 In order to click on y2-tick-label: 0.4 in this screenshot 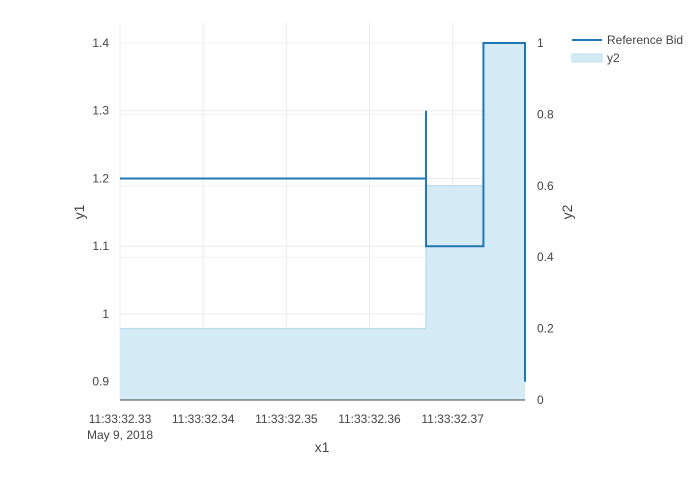, I will do `click(545, 257)`.